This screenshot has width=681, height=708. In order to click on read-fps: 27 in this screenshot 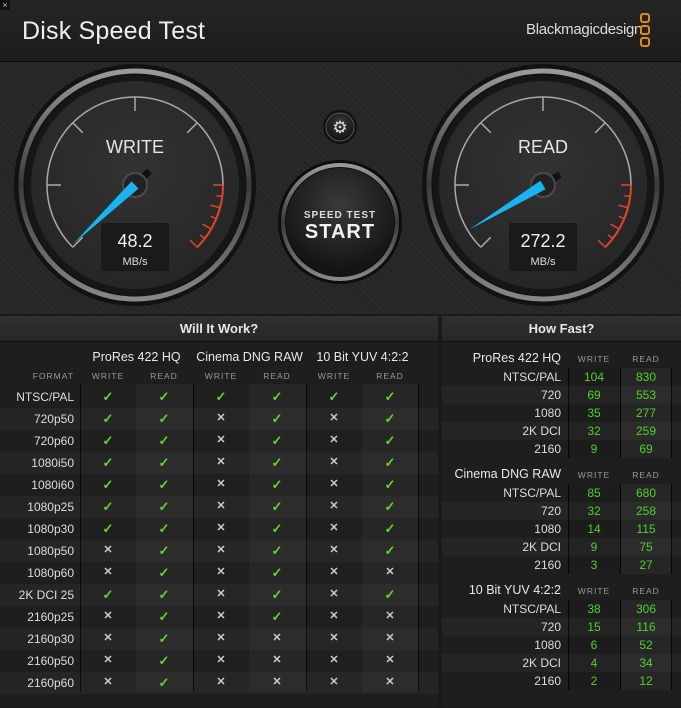, I will do `click(646, 565)`.